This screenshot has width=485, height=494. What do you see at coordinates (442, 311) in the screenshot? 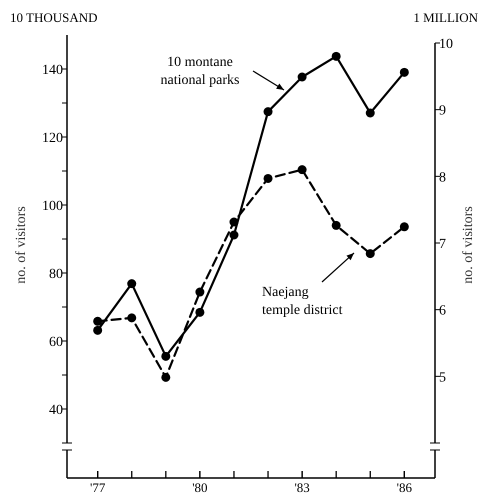
I see `y2-tick-label: 6` at bounding box center [442, 311].